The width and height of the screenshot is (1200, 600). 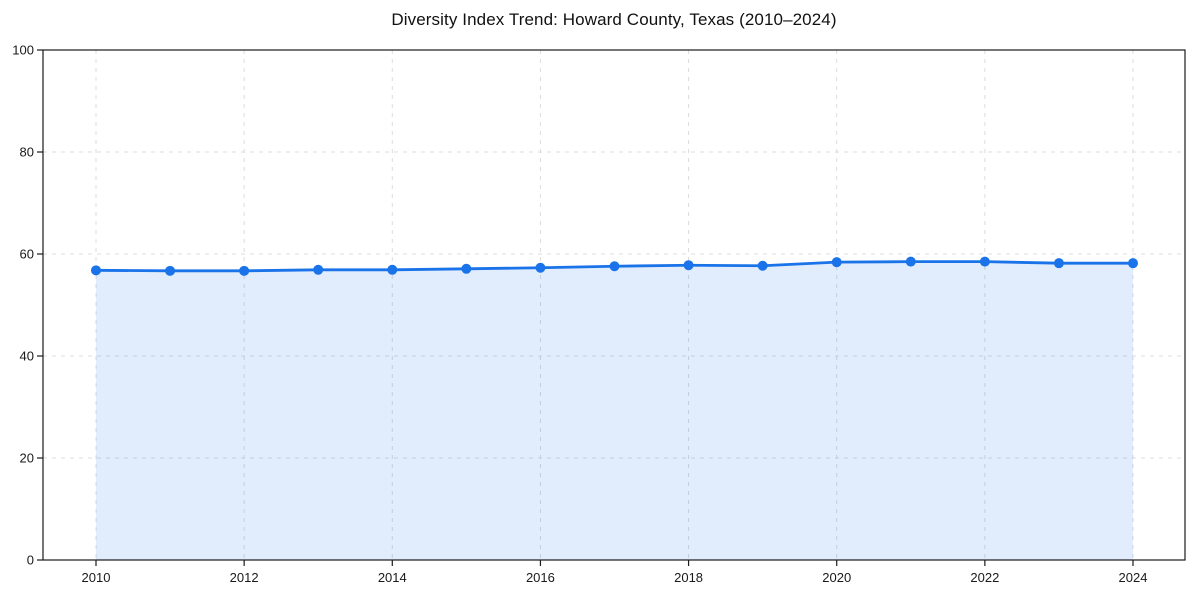 I want to click on data-point-2014, so click(x=392, y=269).